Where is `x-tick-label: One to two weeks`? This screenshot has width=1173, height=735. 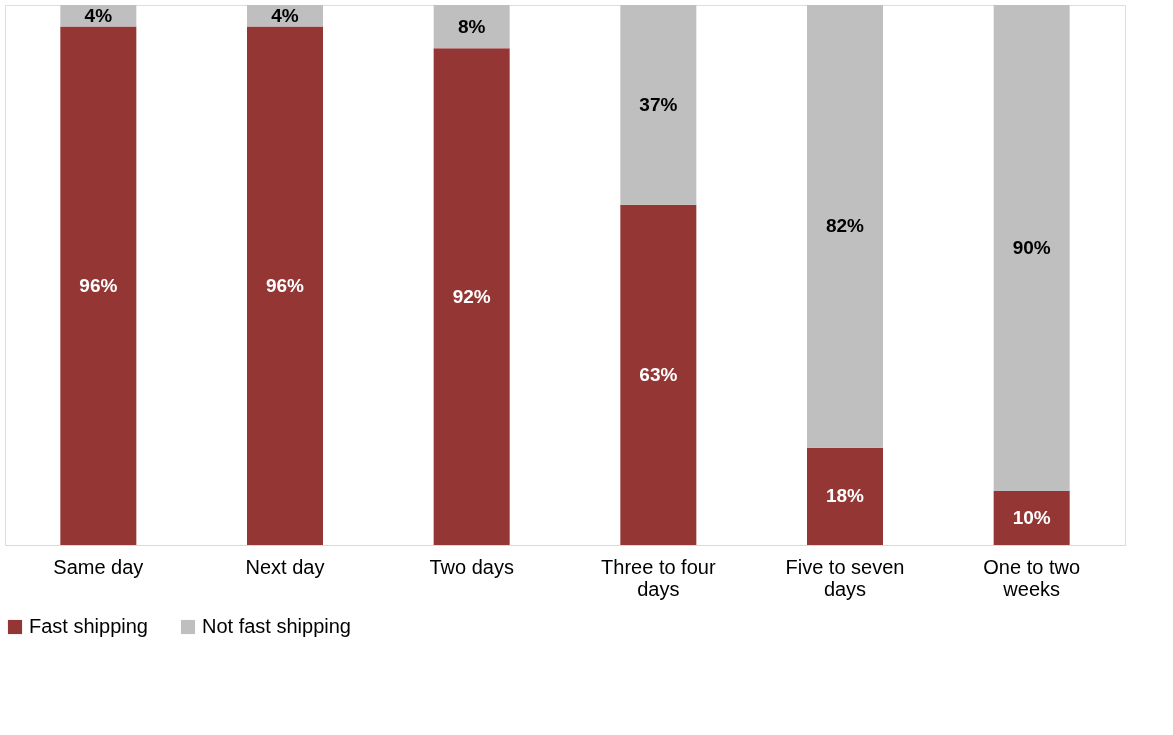
x-tick-label: One to two weeks is located at coordinates (1032, 577).